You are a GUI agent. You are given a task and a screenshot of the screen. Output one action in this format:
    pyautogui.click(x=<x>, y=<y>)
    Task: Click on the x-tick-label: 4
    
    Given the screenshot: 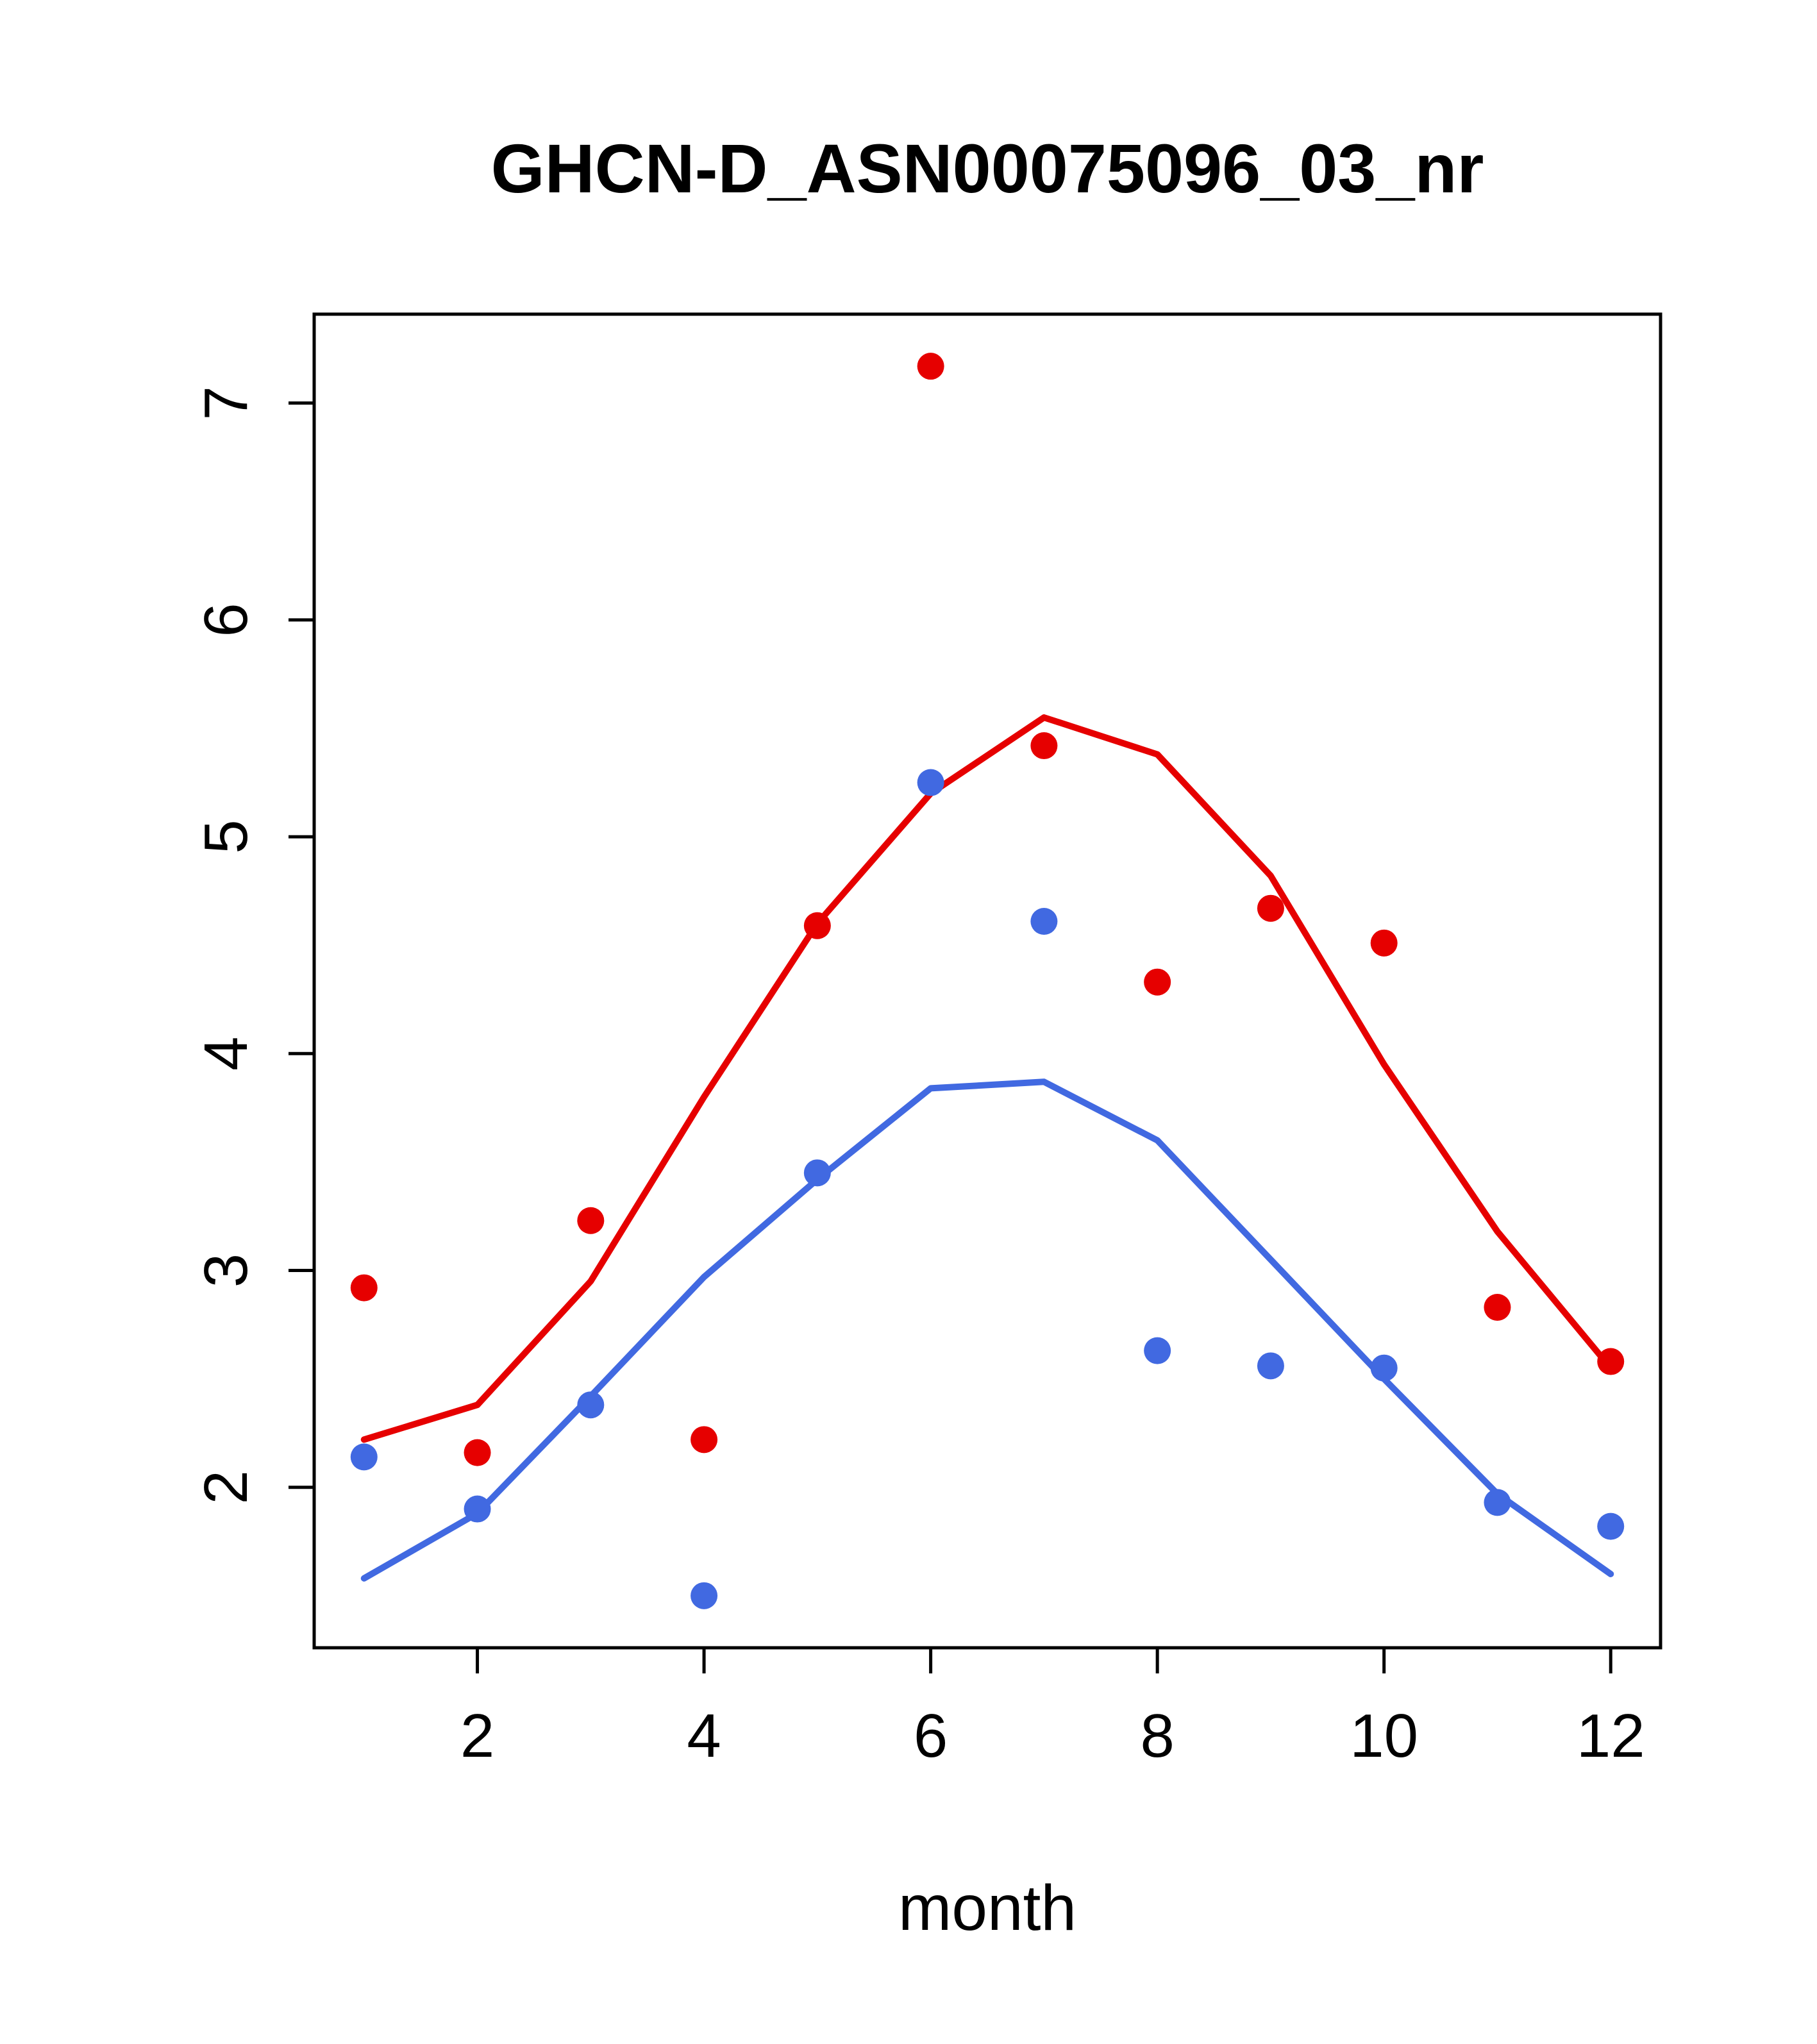 What is the action you would take?
    pyautogui.click(x=704, y=1736)
    